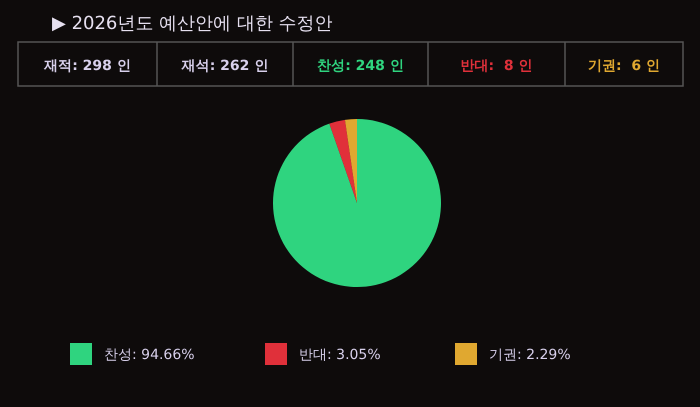  What do you see at coordinates (496, 66) in the screenshot?
I see `text: 반대: 8 인` at bounding box center [496, 66].